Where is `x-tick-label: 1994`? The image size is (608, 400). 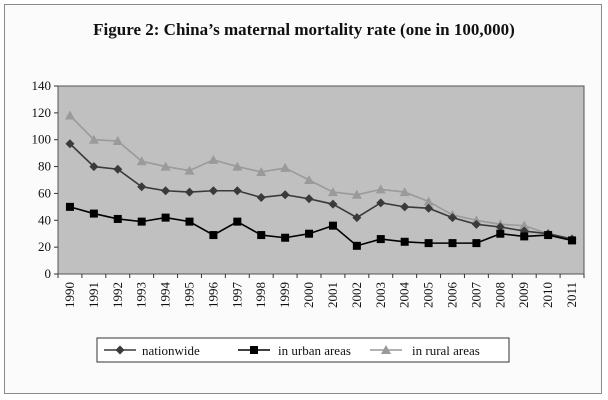
x-tick-label: 1994 is located at coordinates (165, 295).